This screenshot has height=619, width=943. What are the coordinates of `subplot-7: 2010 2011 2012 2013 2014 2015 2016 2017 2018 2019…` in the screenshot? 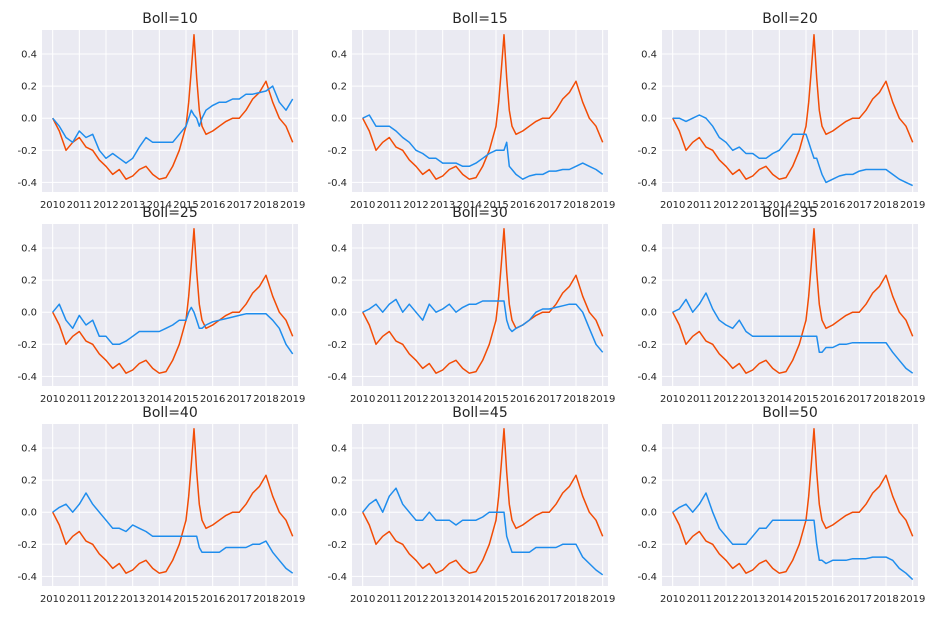 It's located at (161, 505).